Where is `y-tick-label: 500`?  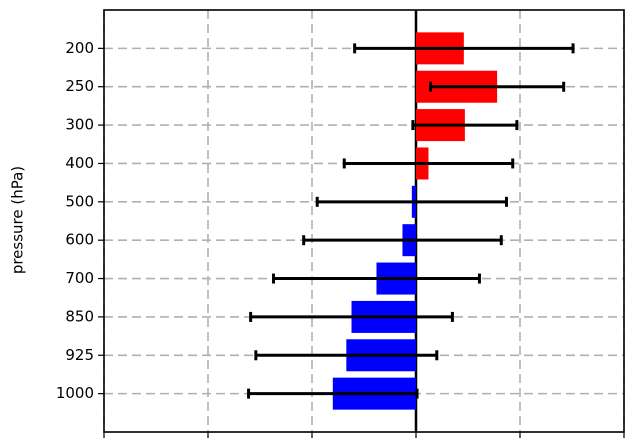
y-tick-label: 500 is located at coordinates (79, 201).